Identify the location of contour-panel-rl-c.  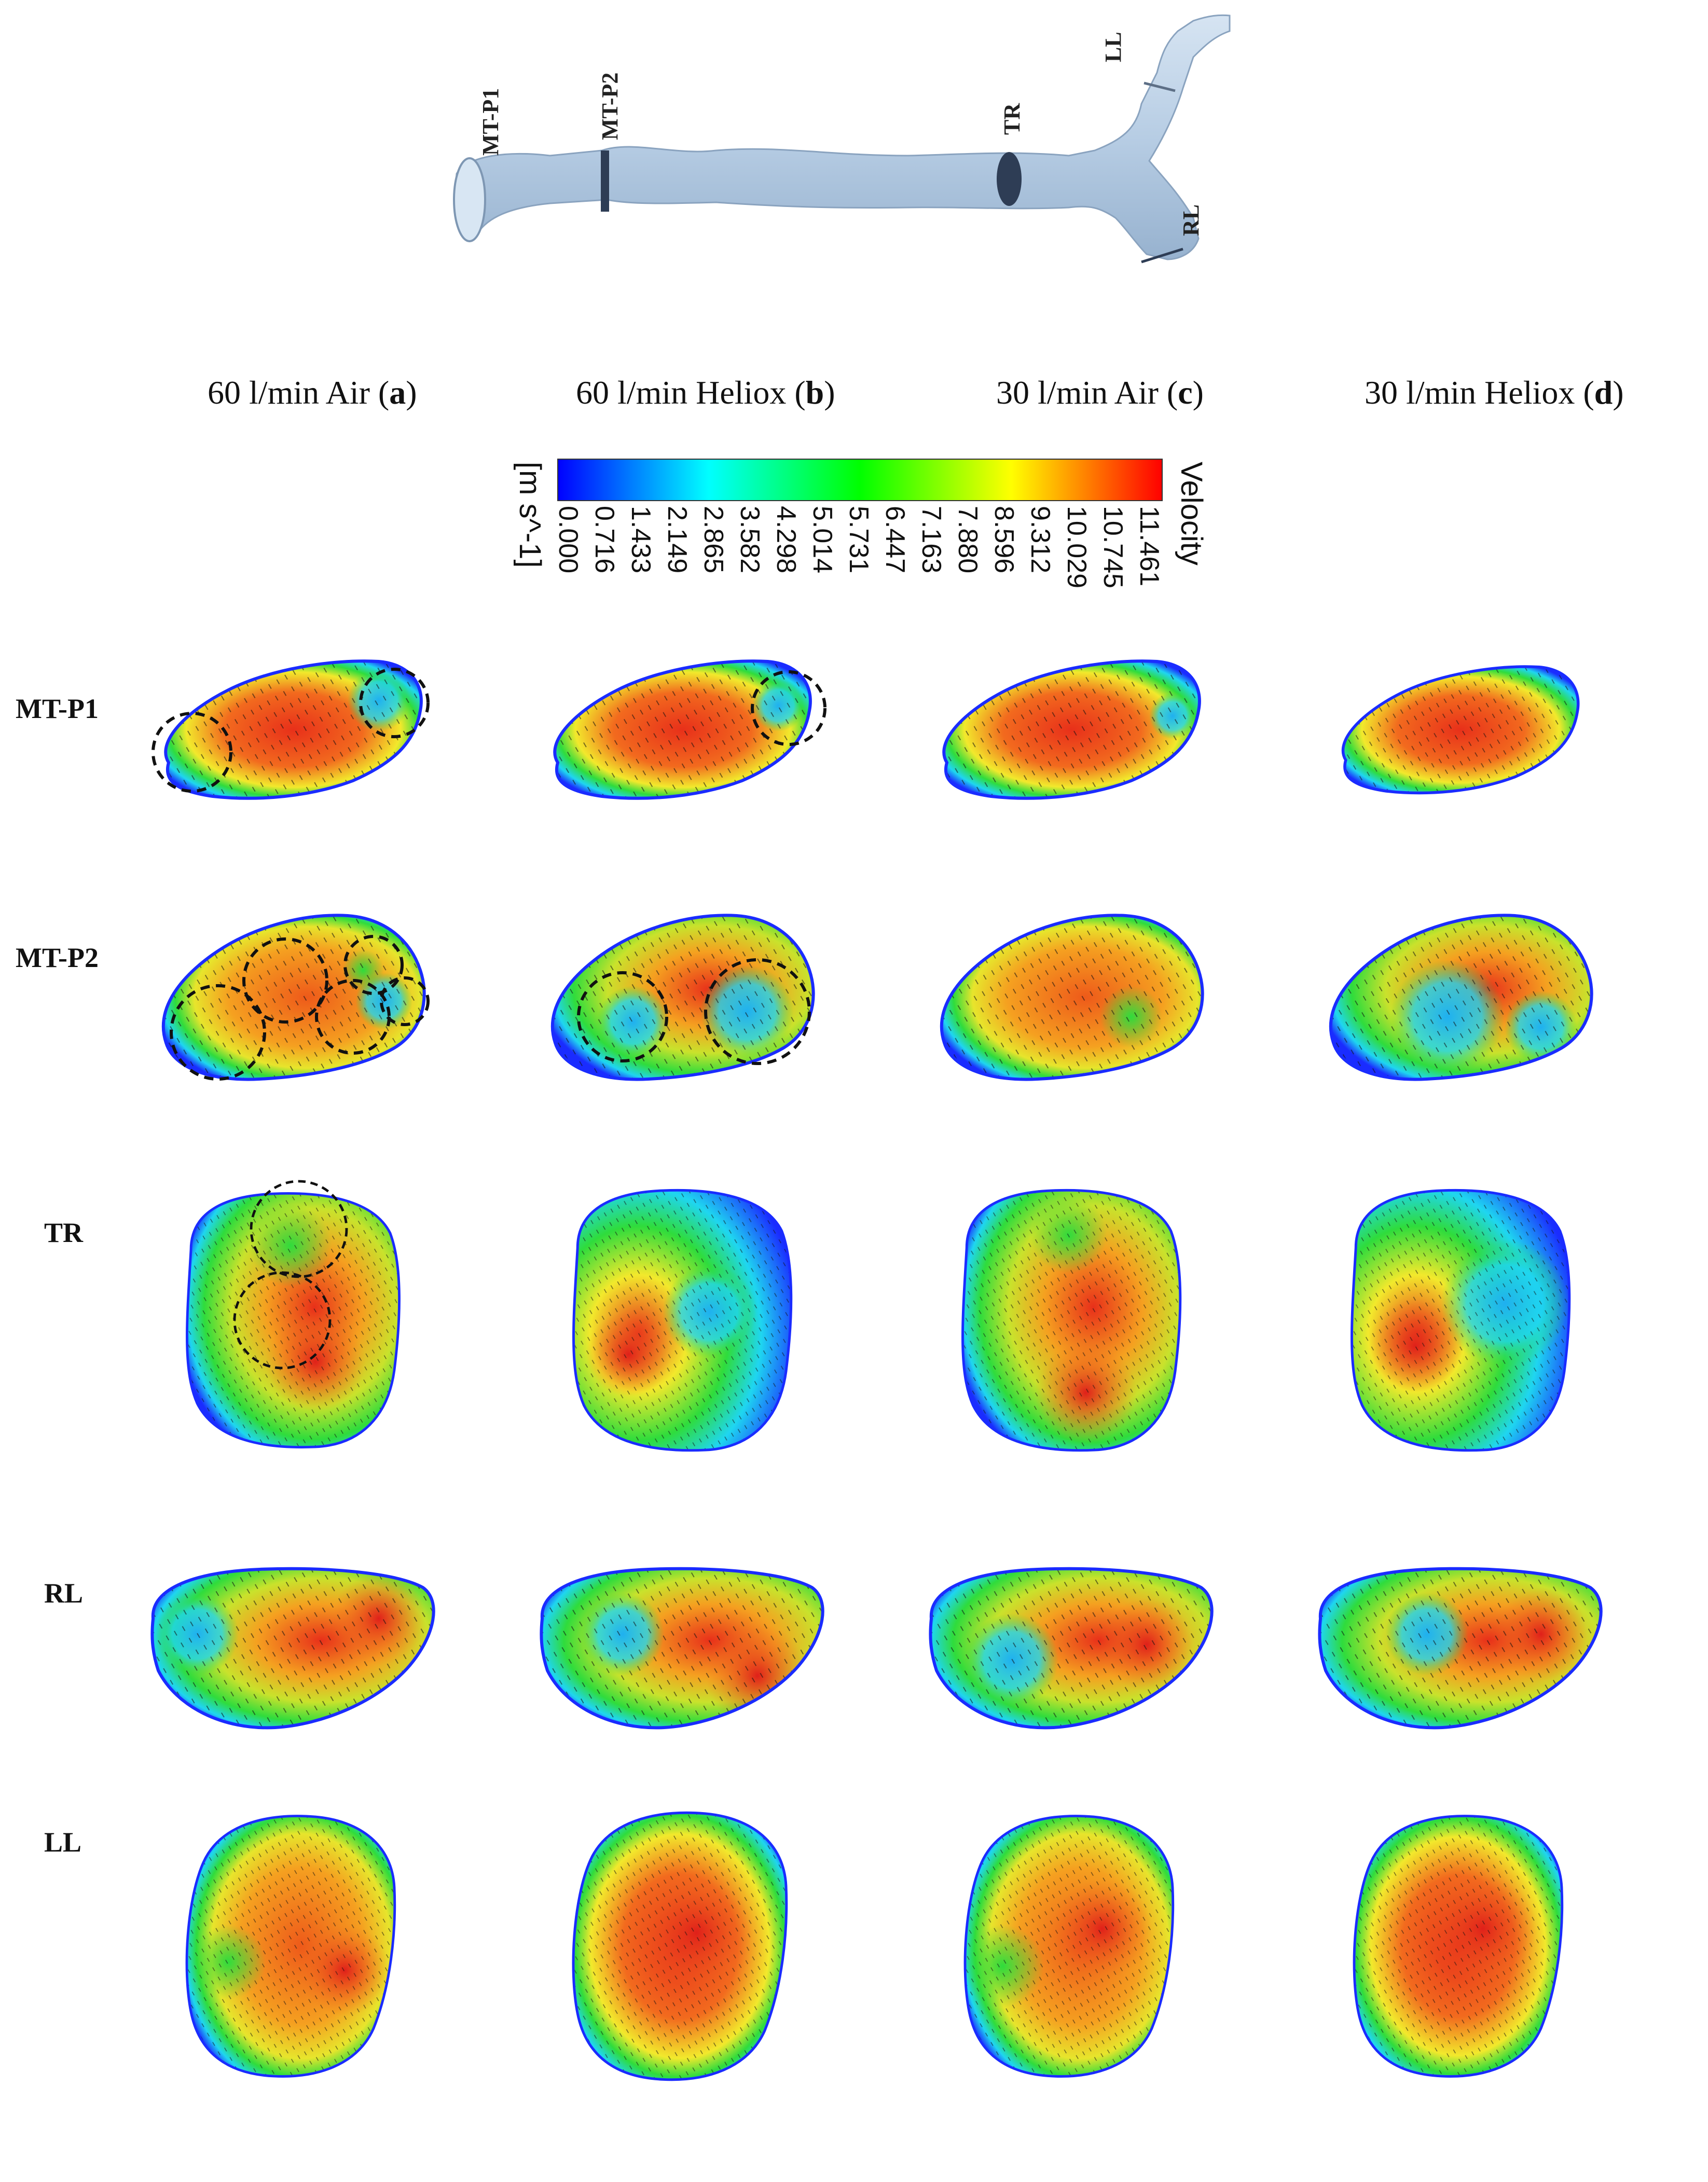
(1071, 1648).